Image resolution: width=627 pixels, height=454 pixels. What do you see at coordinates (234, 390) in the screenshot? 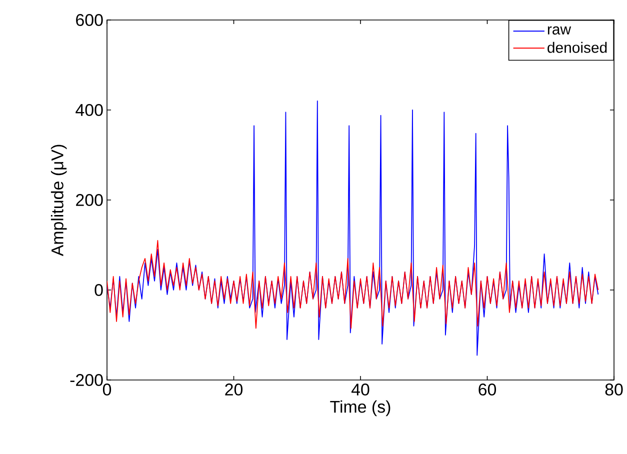
I see `x-tick-label: 20` at bounding box center [234, 390].